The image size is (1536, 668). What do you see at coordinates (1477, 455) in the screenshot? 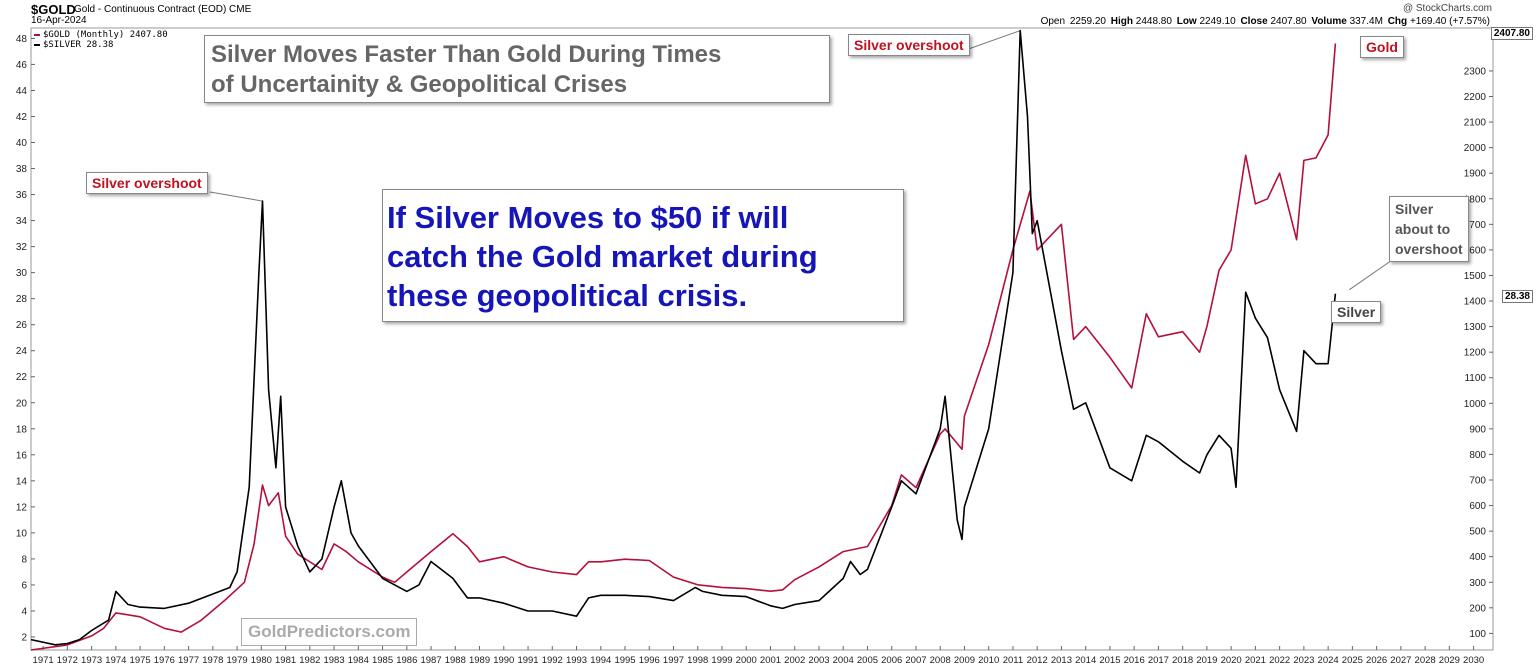
I see `right-tick-label: 800` at bounding box center [1477, 455].